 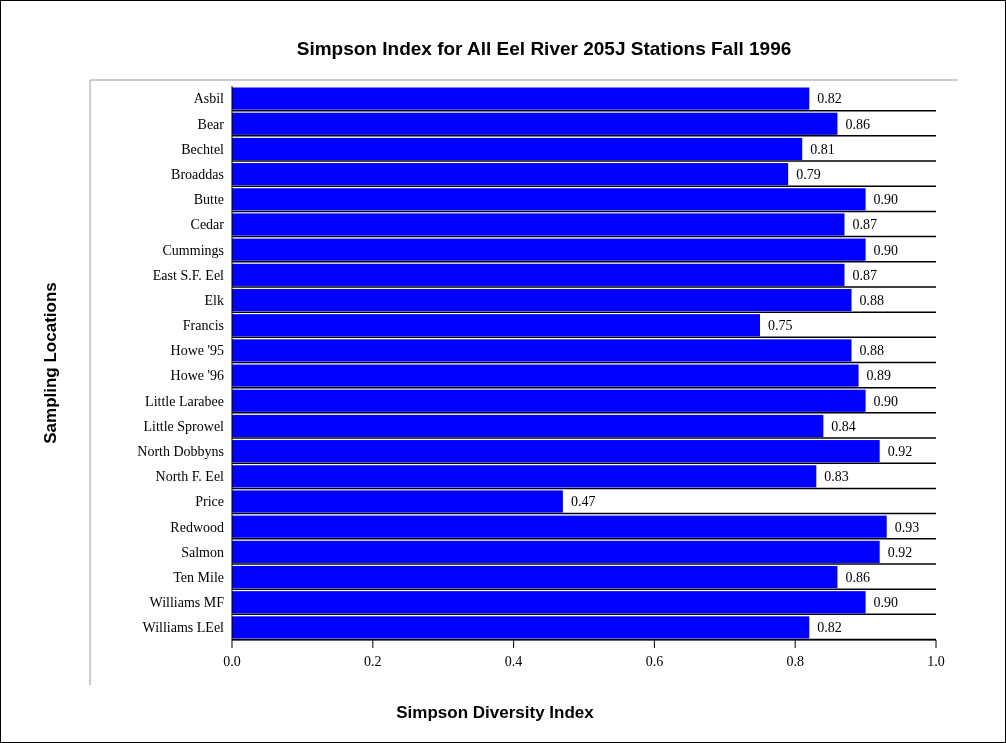 I want to click on x-axis-title: Simpson Diversity Index, so click(x=495, y=712).